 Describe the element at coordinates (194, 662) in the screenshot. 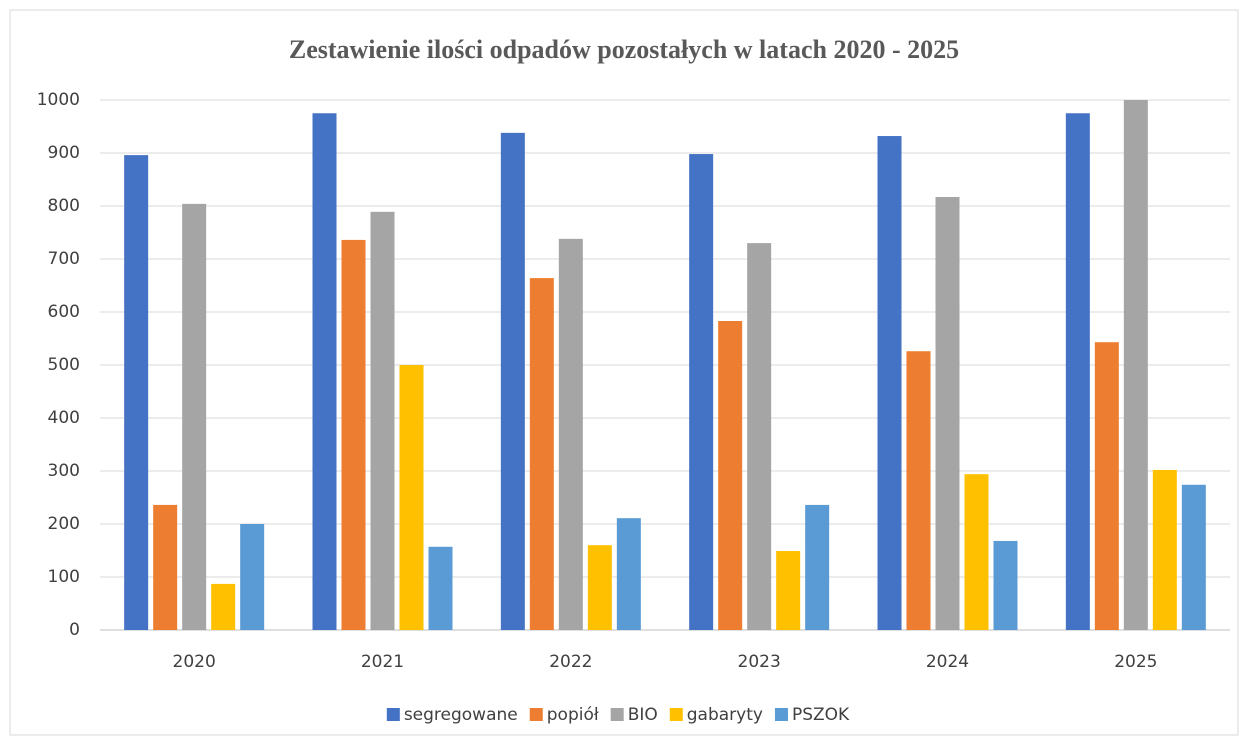

I see `x-tick-label: 2020` at that location.